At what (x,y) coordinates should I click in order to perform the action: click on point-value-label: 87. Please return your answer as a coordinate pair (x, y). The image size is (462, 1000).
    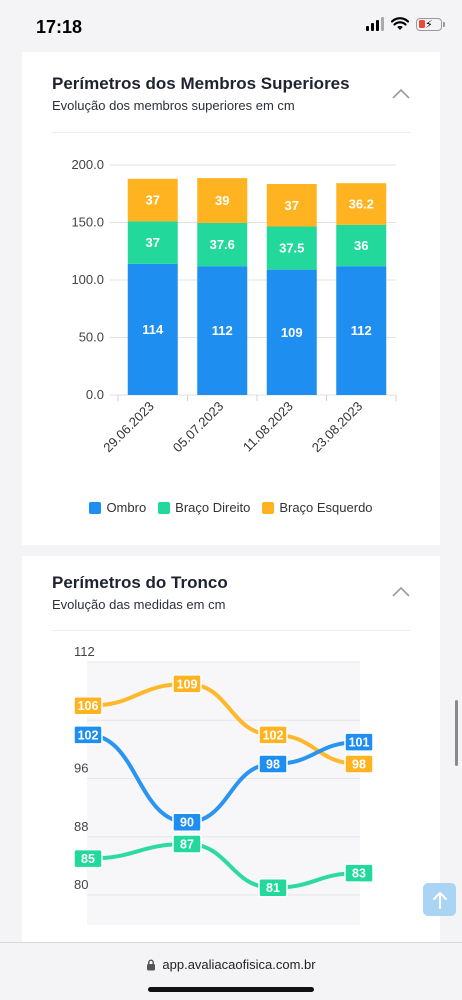
    Looking at the image, I should click on (187, 845).